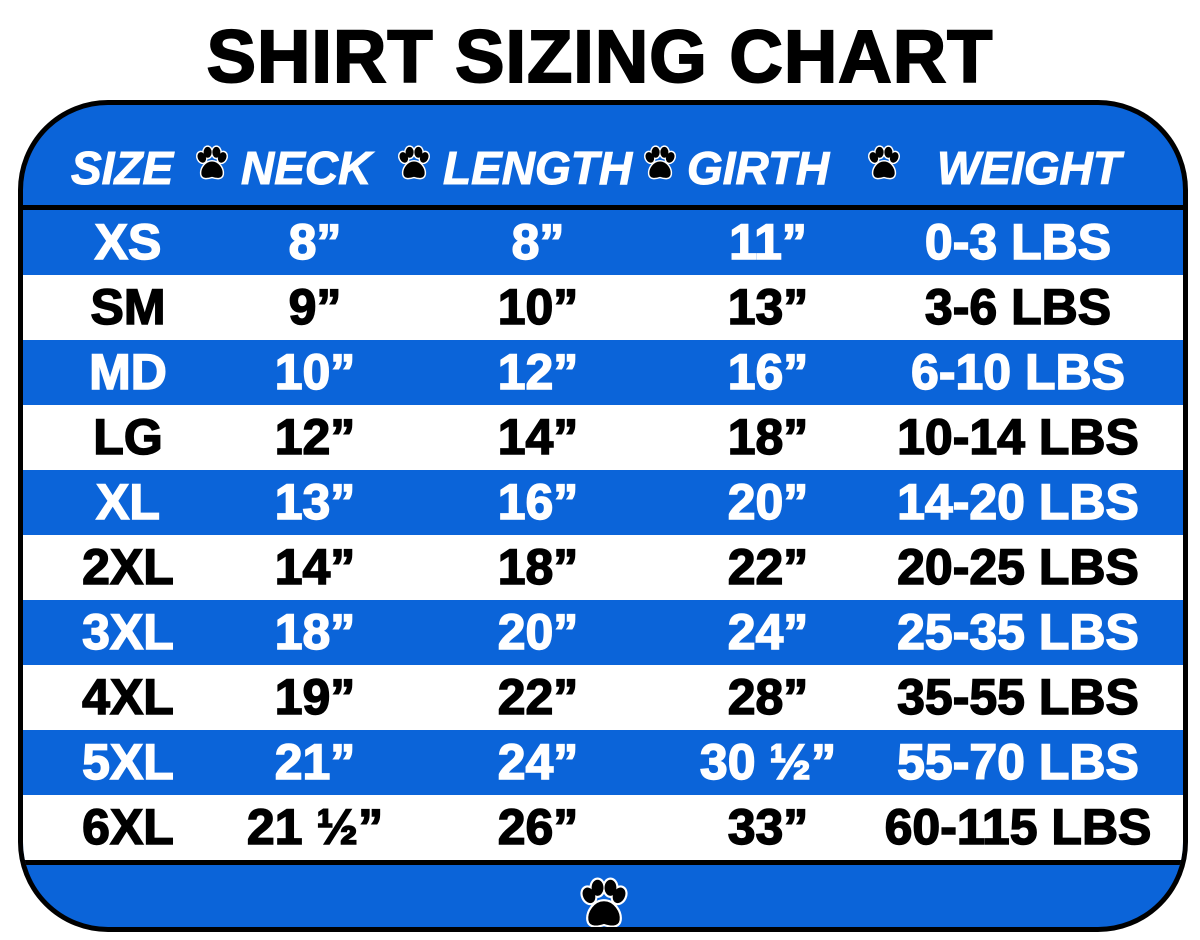 This screenshot has width=1200, height=940. Describe the element at coordinates (1017, 567) in the screenshot. I see `cell-weight: 20-25 LBS` at that location.